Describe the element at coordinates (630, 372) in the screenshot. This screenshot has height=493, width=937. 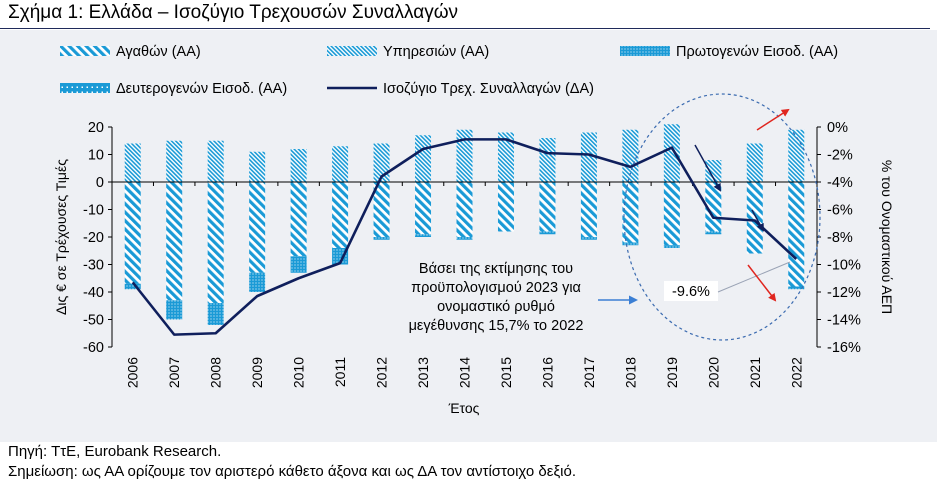
I see `x-tick-label: 2018` at that location.